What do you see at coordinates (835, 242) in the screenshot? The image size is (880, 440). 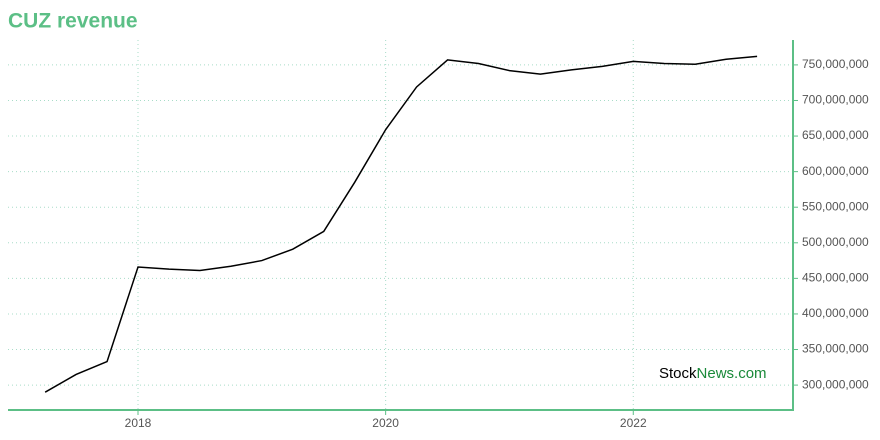 I see `y-tick-label: 500,000,000` at bounding box center [835, 242].